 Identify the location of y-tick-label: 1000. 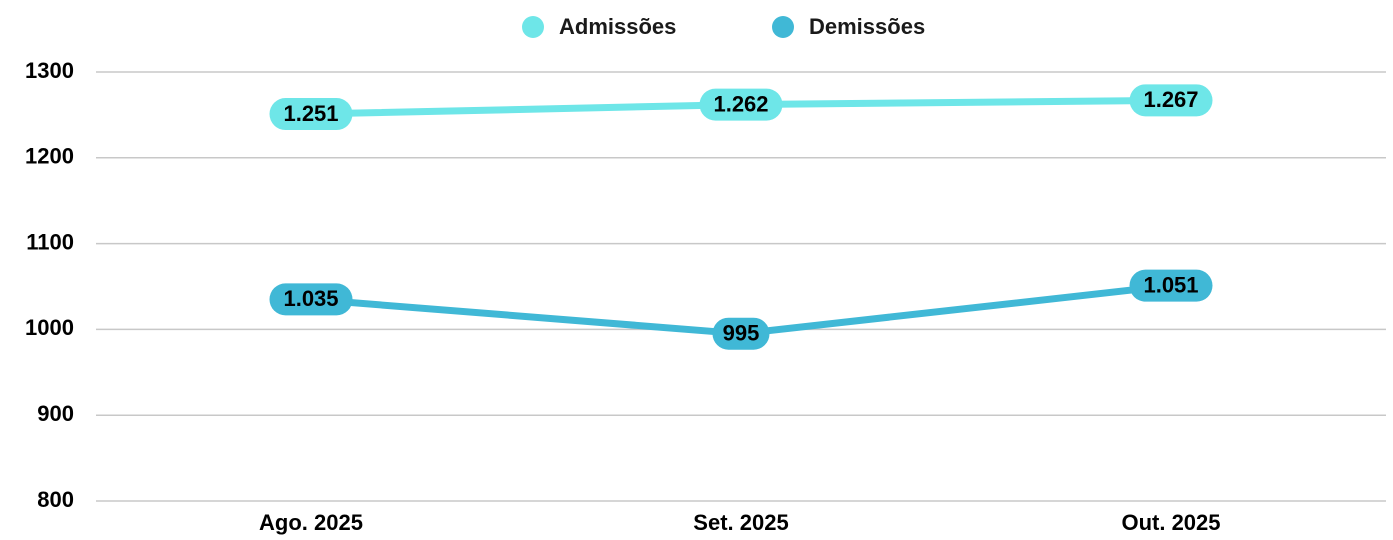
(49, 327).